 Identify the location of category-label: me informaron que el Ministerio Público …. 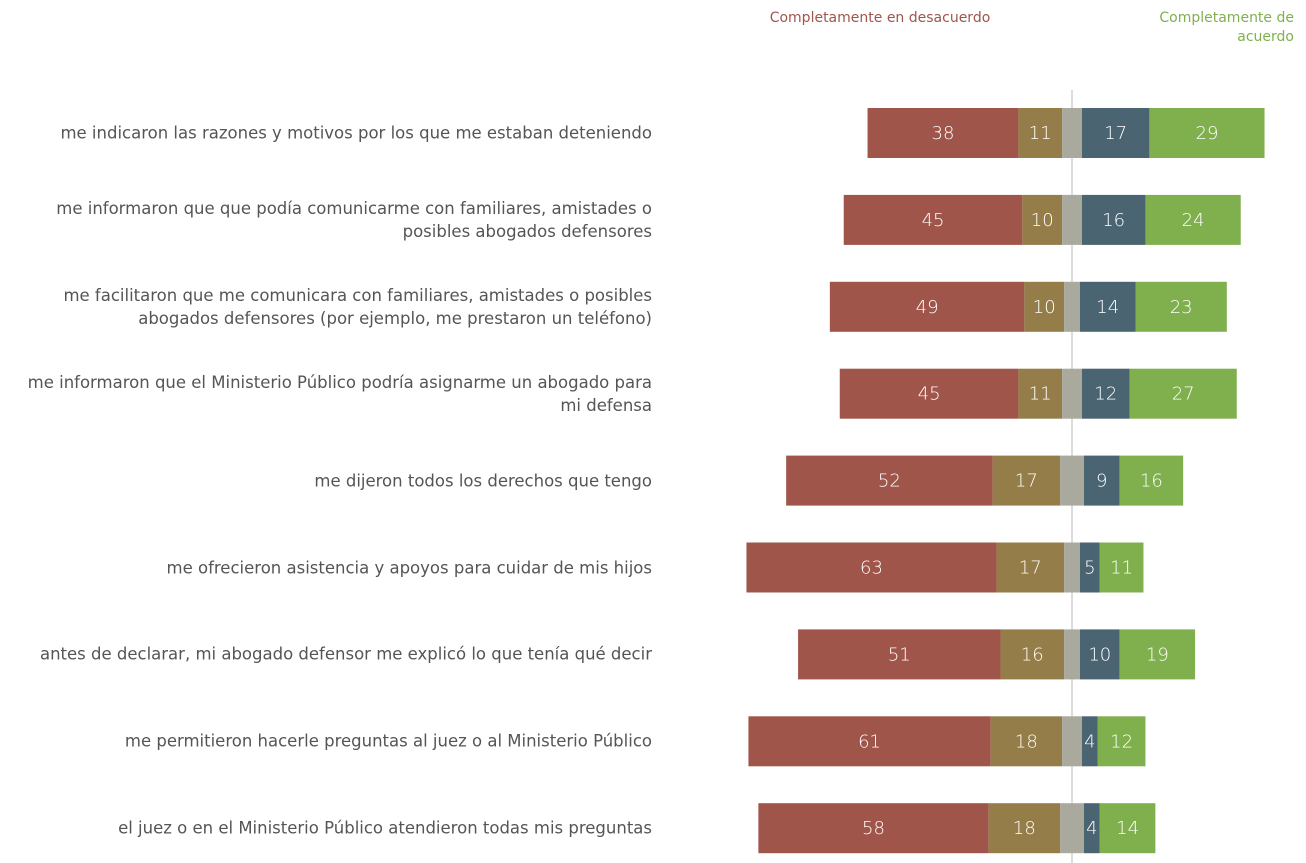
(339, 393).